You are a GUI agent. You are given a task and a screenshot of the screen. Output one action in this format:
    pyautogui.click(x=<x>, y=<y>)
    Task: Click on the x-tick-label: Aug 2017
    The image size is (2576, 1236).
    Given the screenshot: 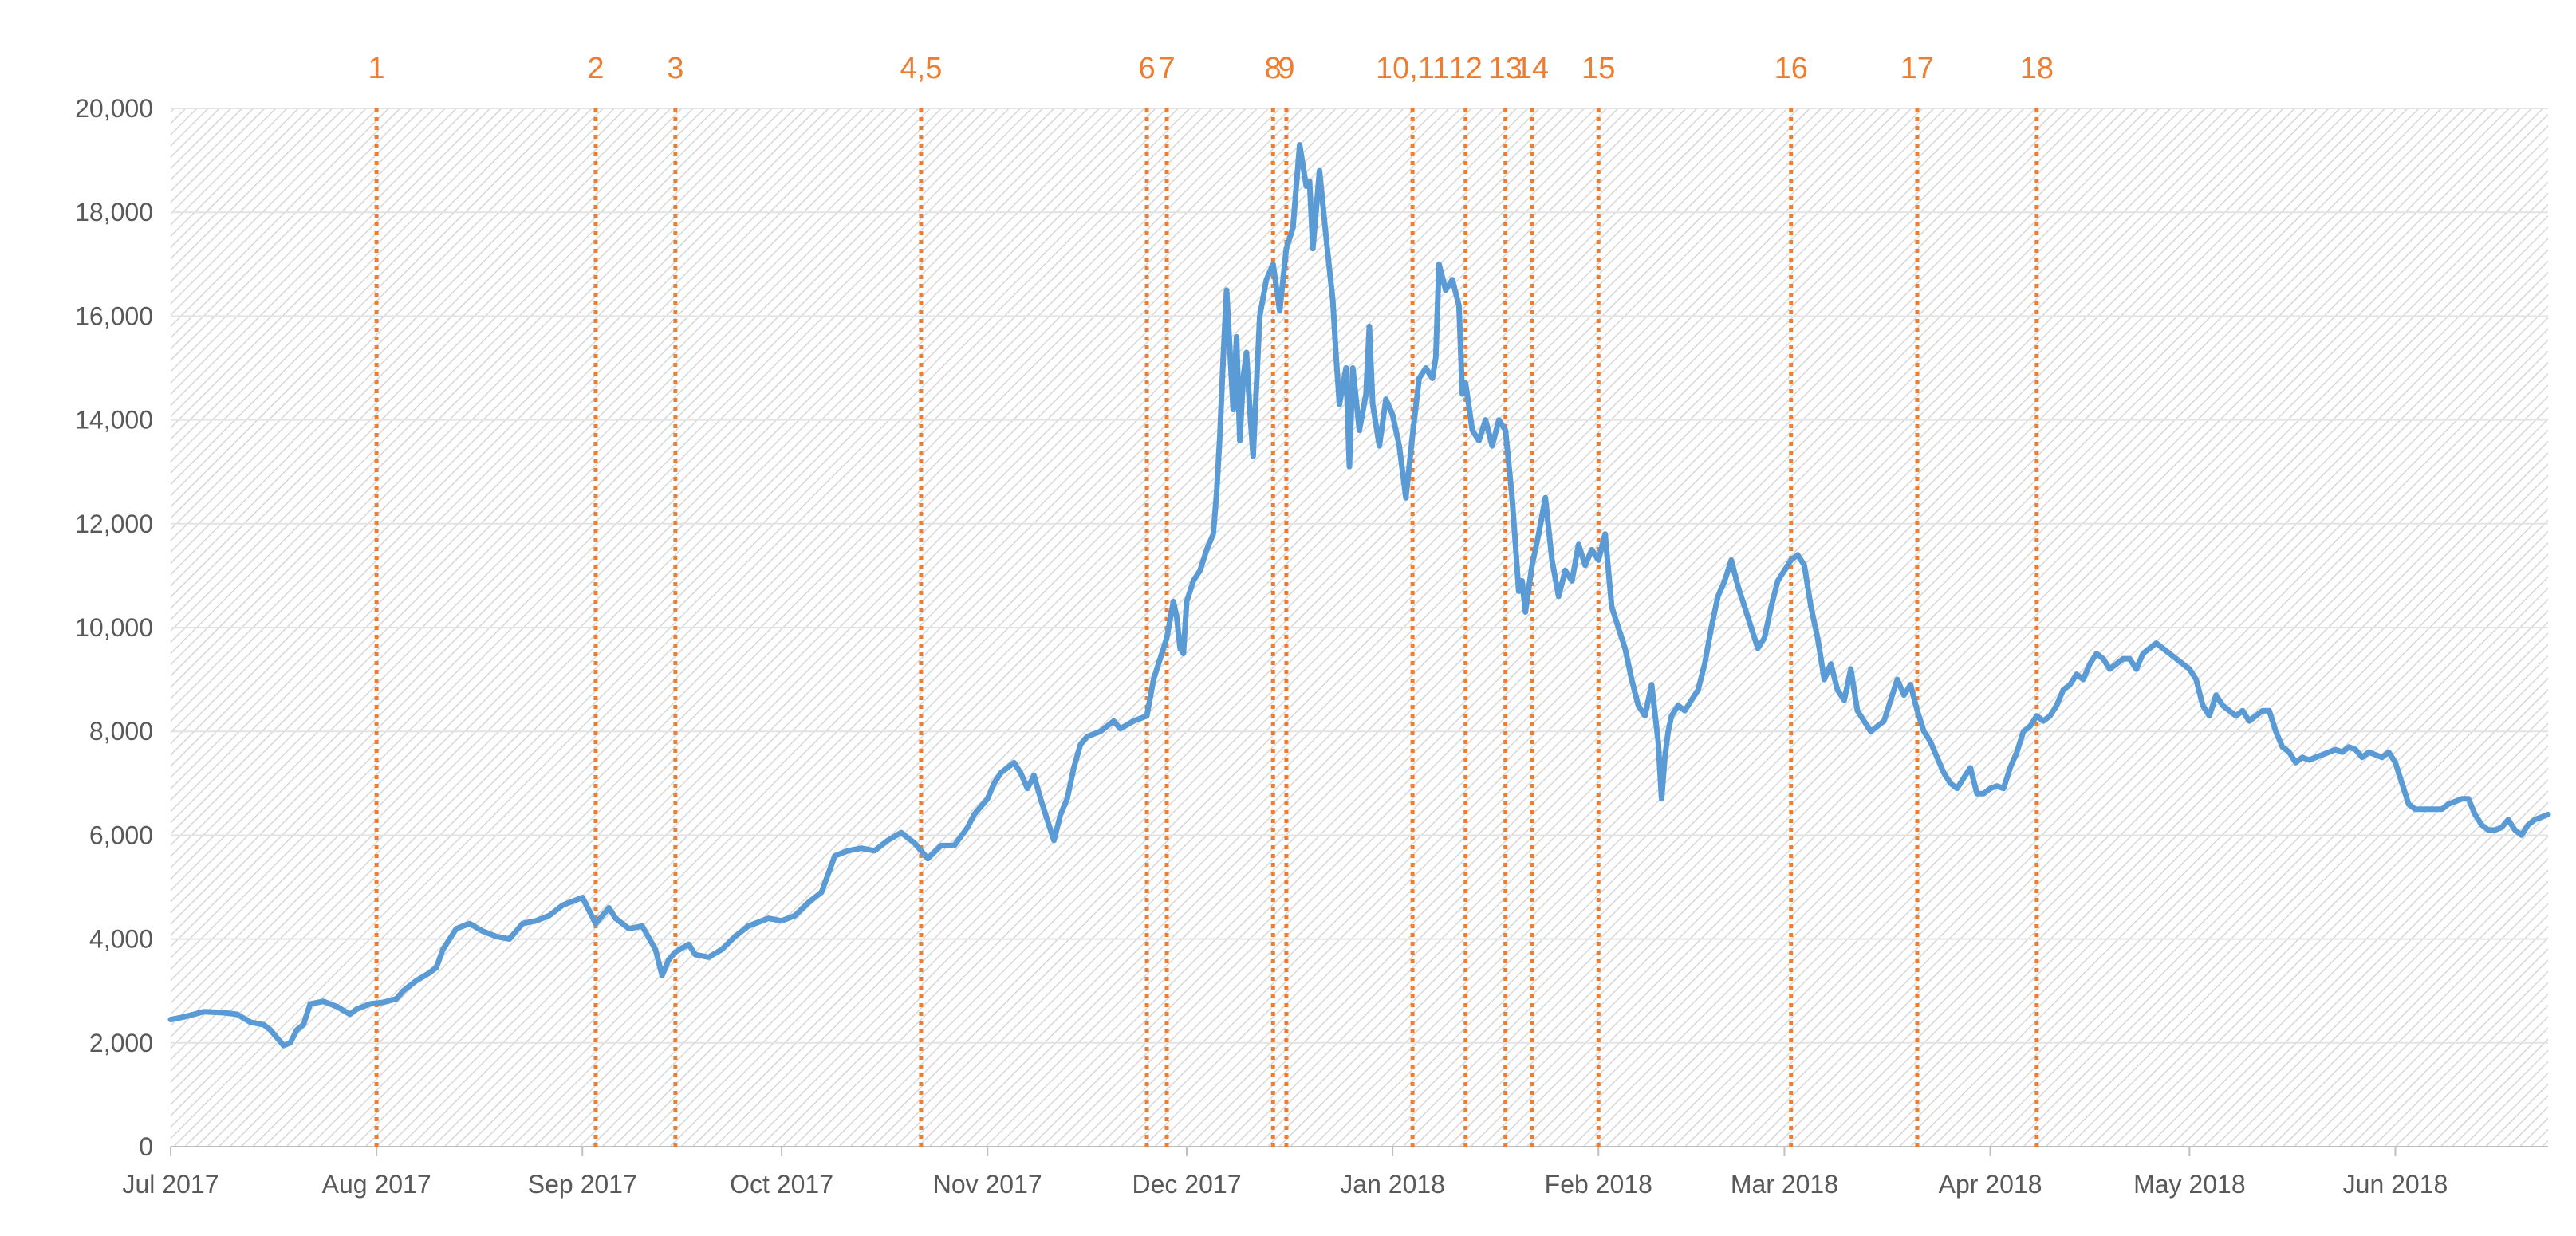 What is the action you would take?
    pyautogui.click(x=376, y=1184)
    